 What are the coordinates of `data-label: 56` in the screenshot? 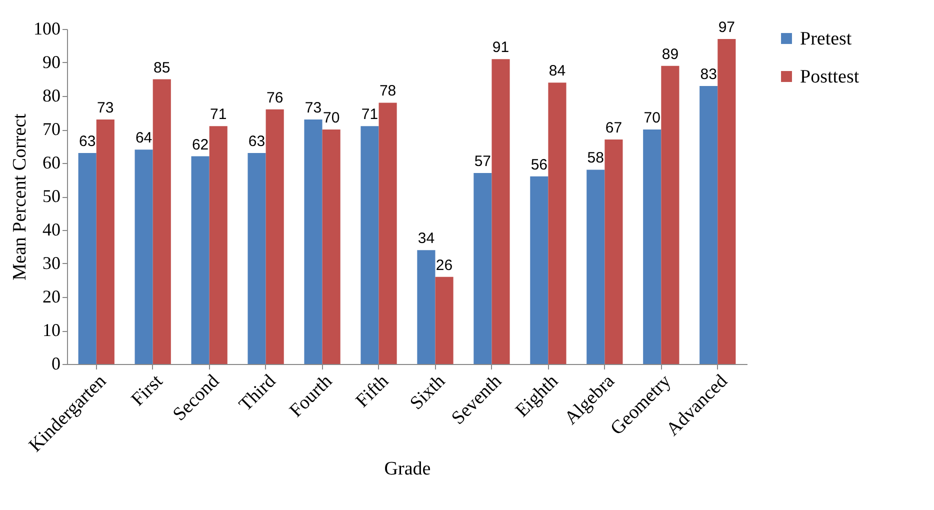 It's located at (539, 165).